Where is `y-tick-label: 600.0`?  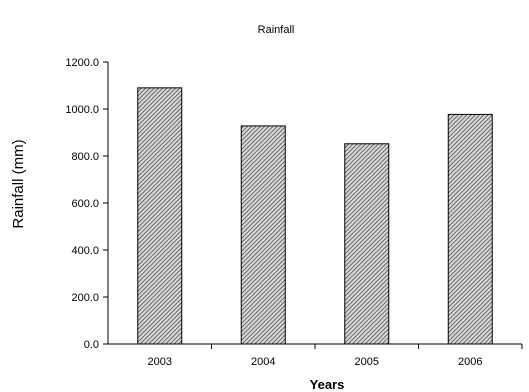
y-tick-label: 600.0 is located at coordinates (85, 204).